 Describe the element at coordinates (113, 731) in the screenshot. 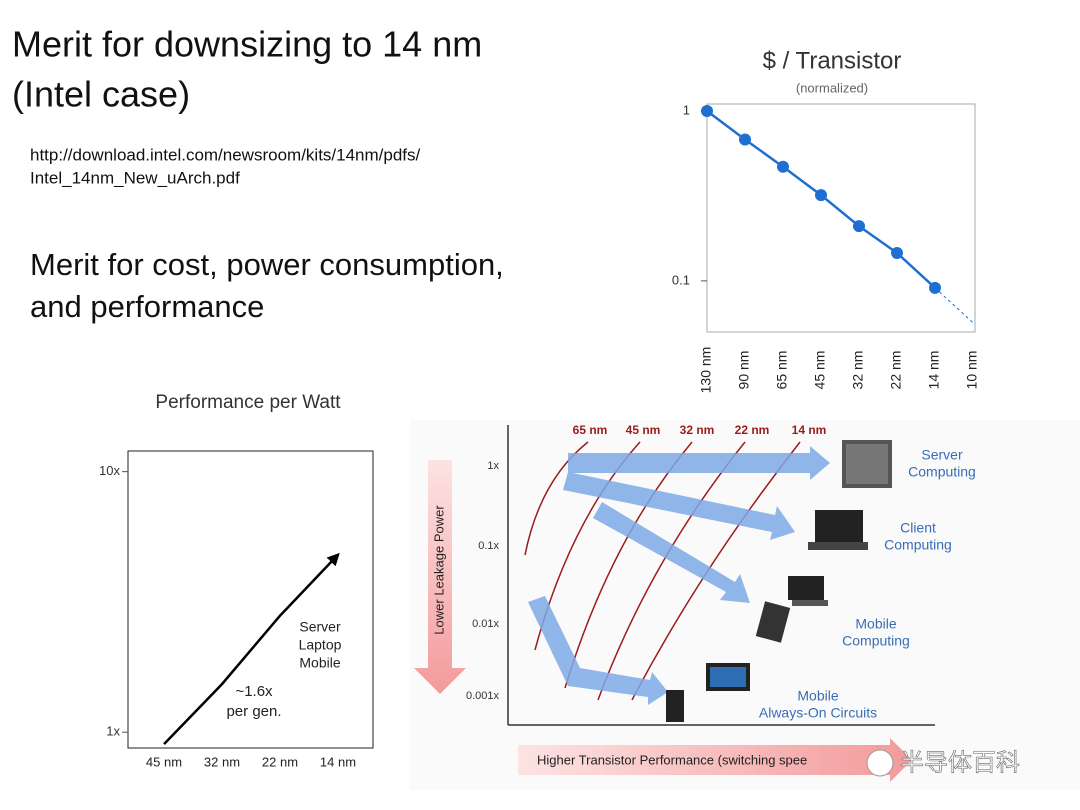

I see `y-tick-label: 1x` at that location.